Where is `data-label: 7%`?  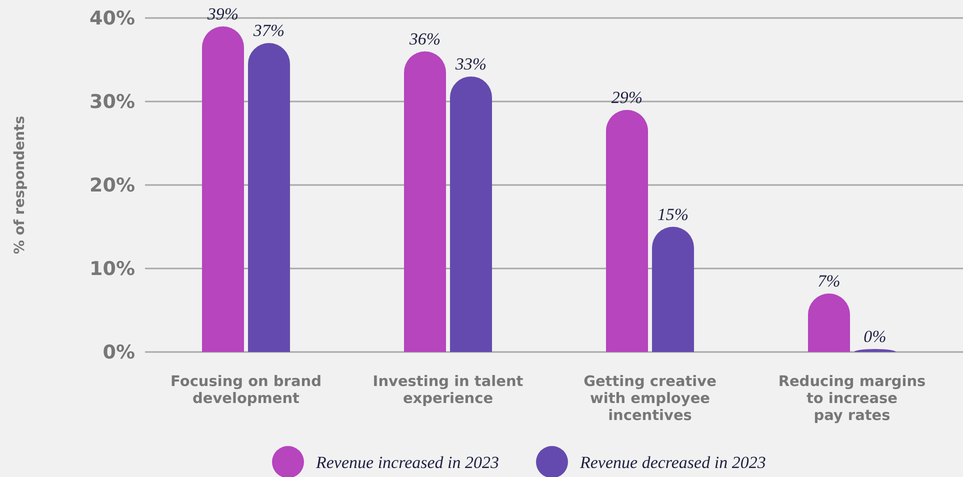 data-label: 7% is located at coordinates (829, 281).